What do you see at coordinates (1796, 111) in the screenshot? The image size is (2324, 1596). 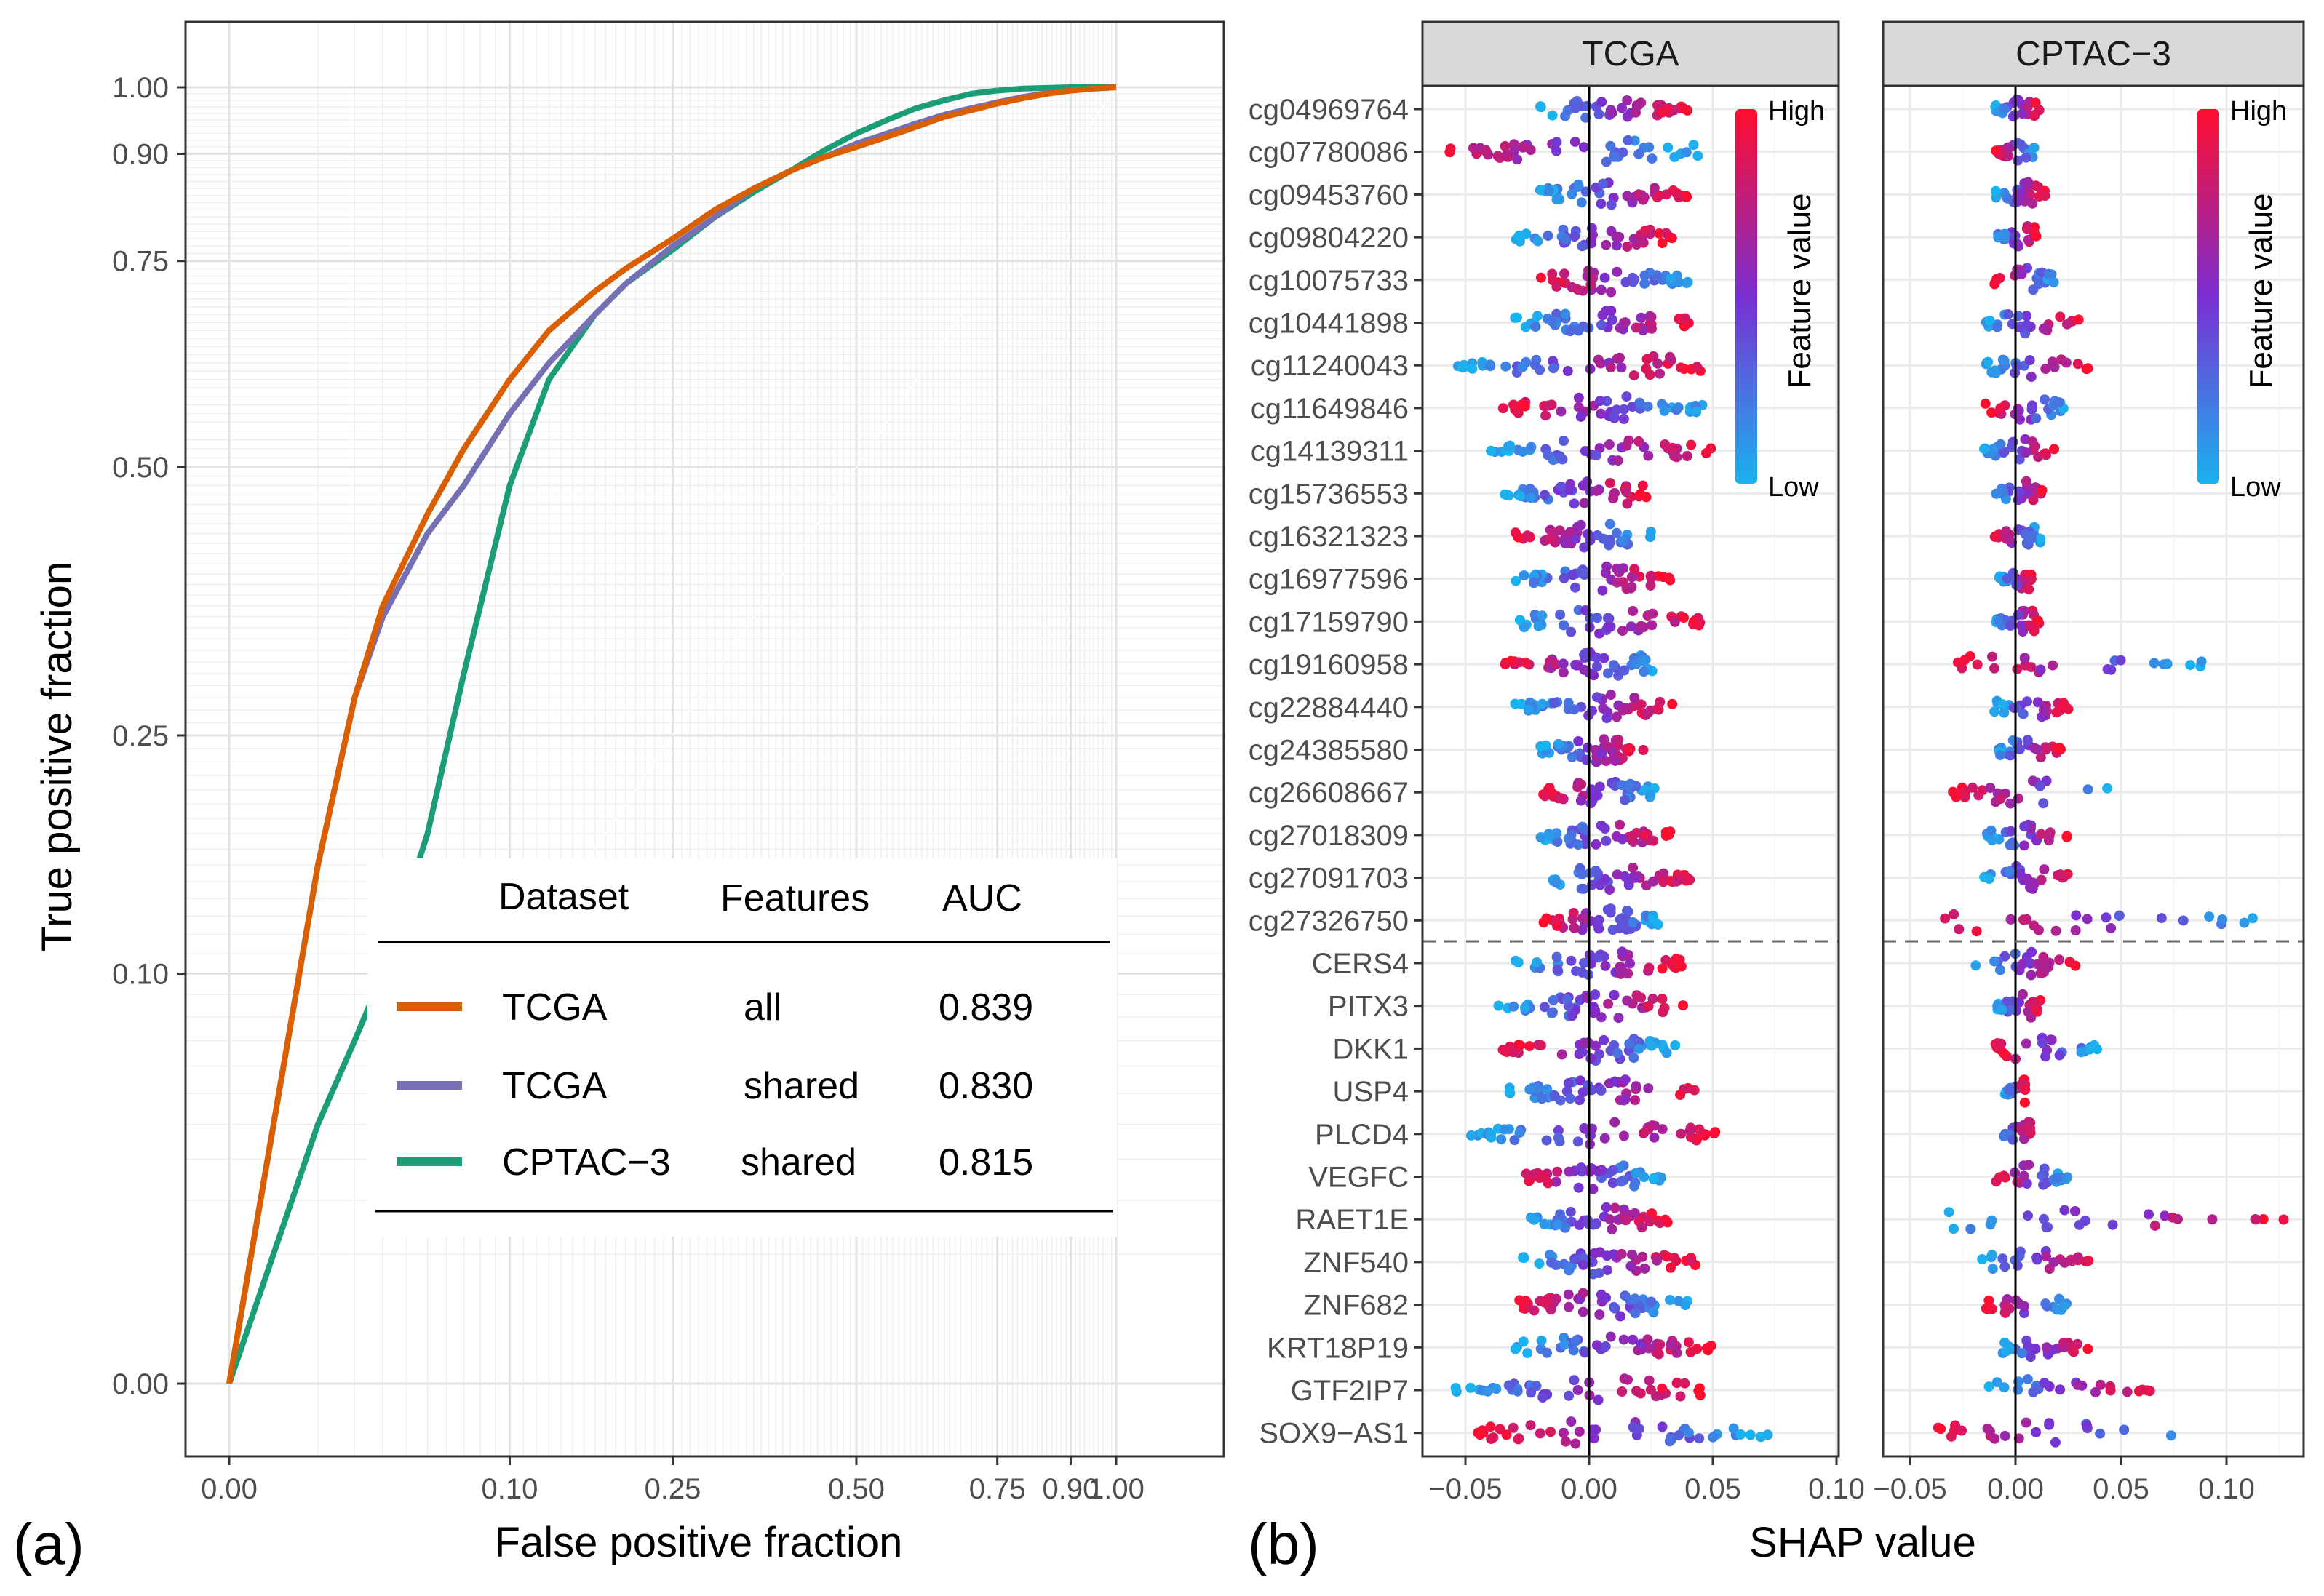 I see `colorbar-tcga-high: High` at bounding box center [1796, 111].